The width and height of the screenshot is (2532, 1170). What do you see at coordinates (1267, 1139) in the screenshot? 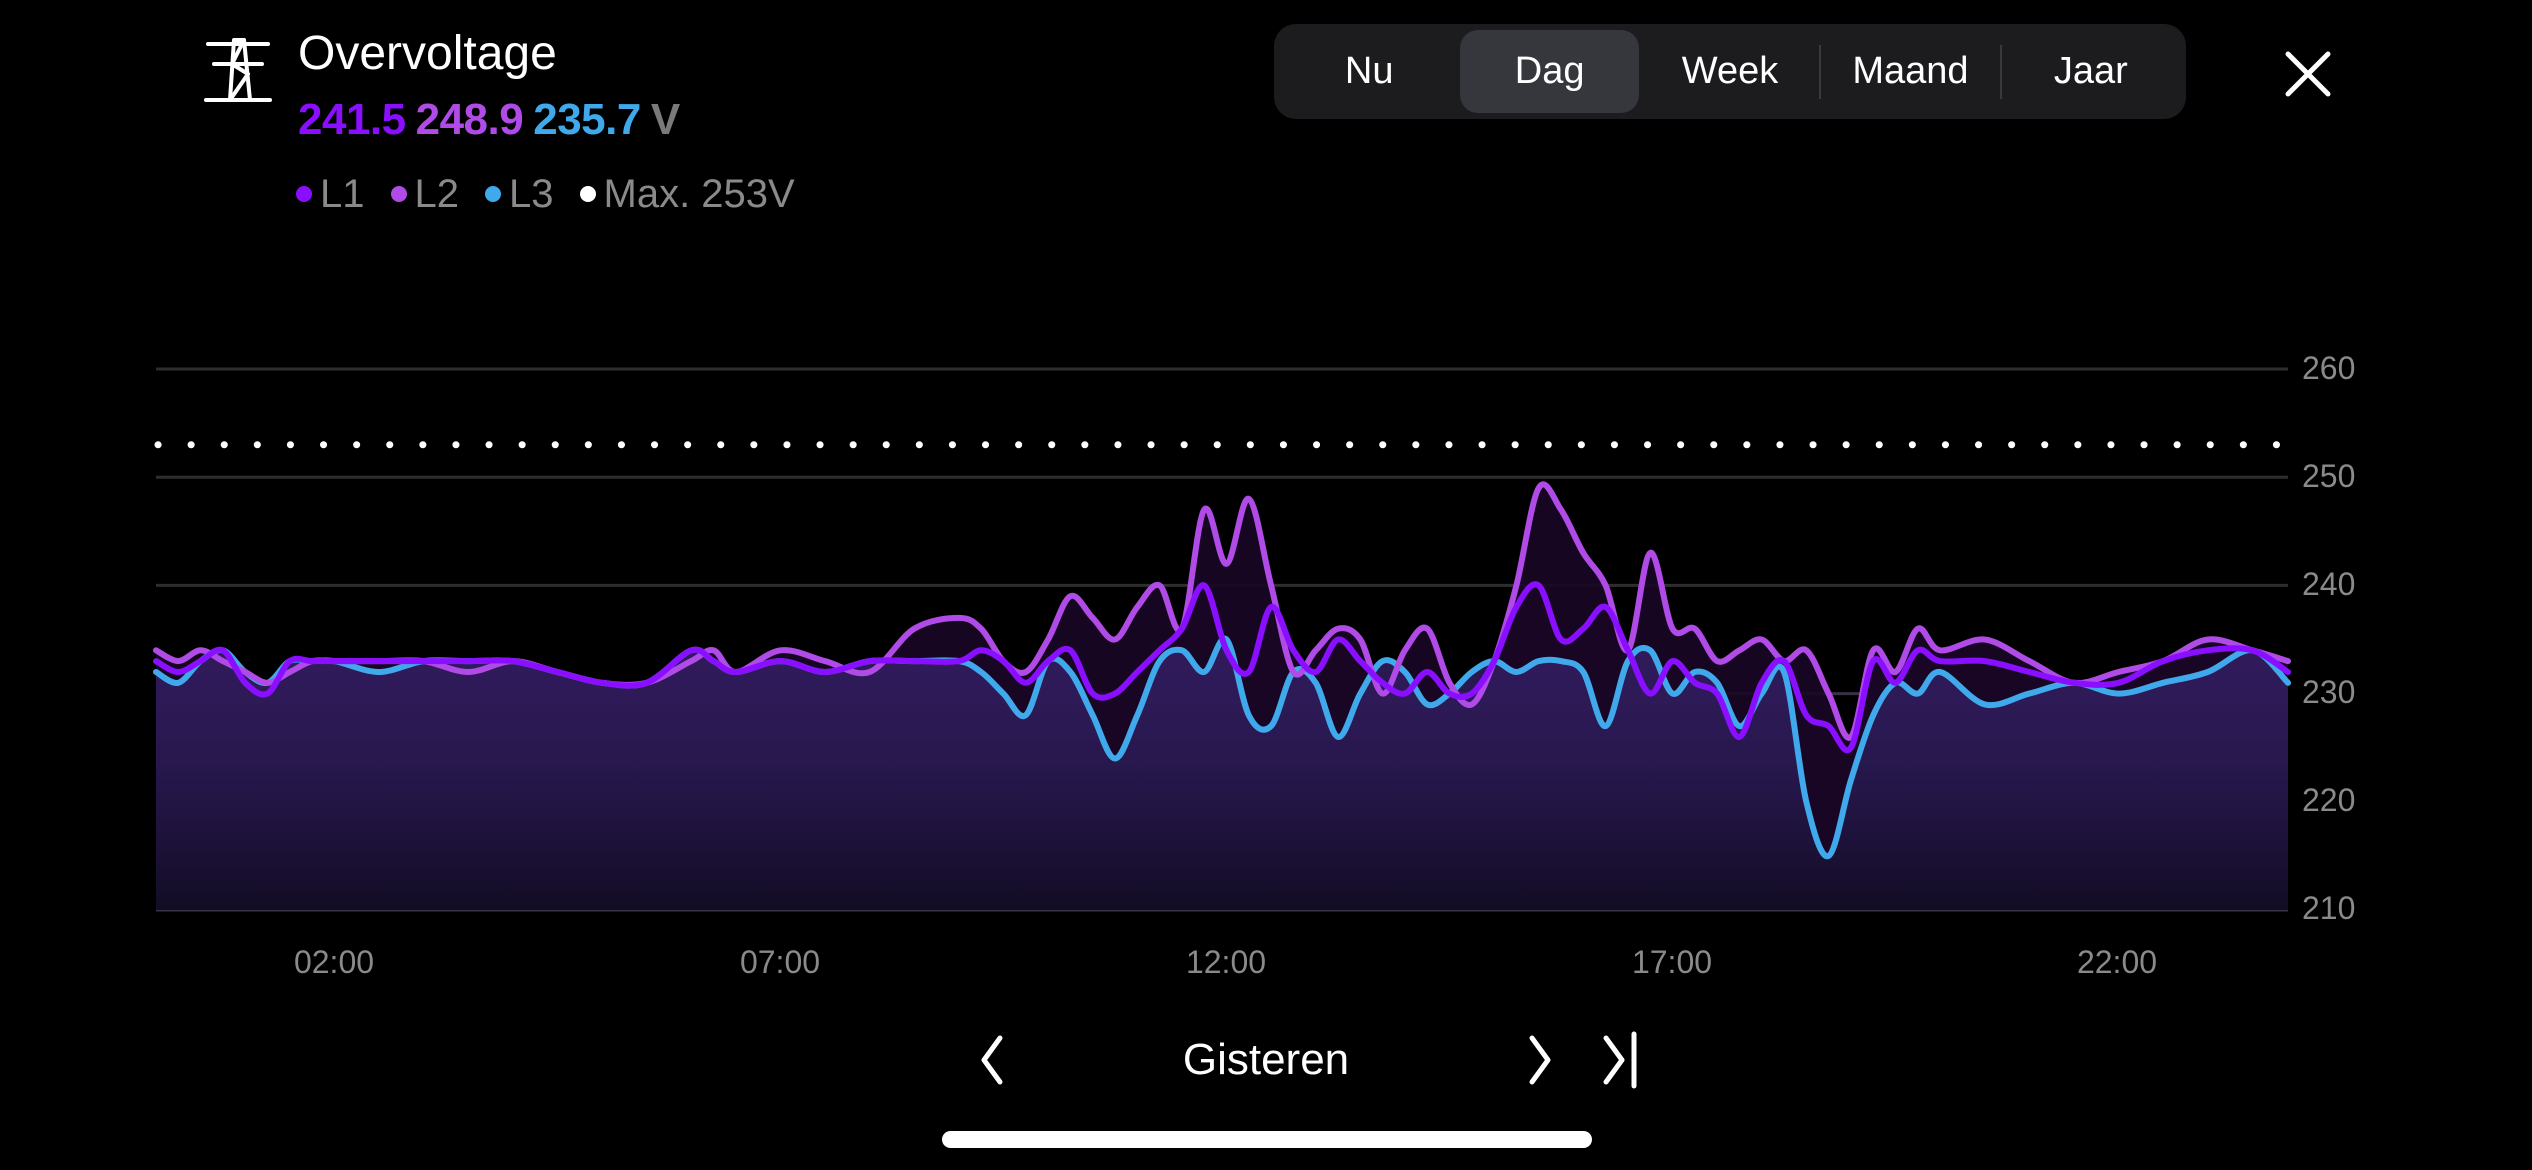
I see `home-indicator` at bounding box center [1267, 1139].